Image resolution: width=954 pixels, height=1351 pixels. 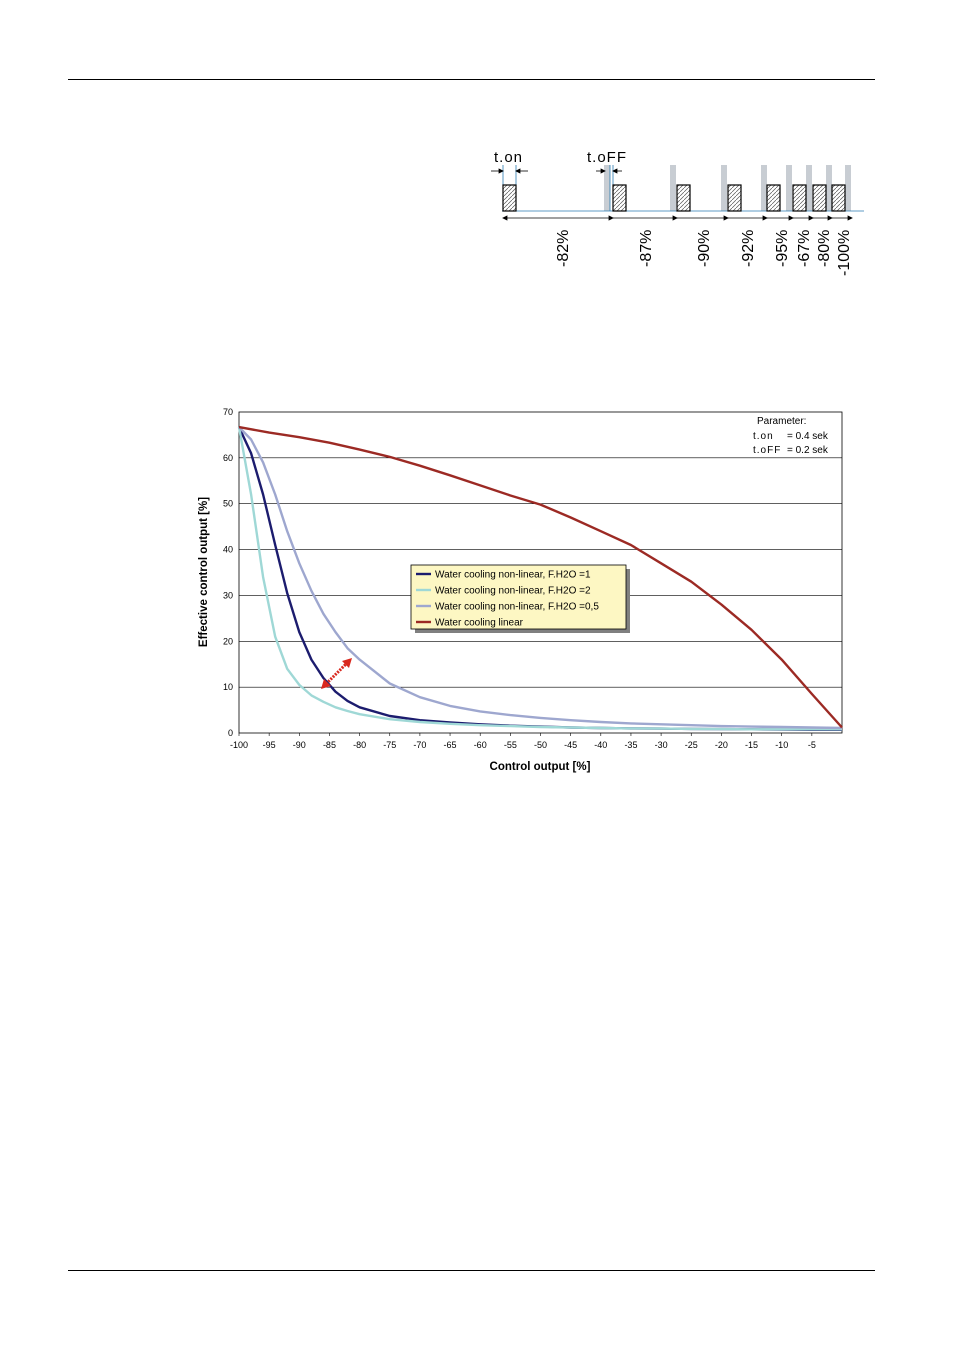 What do you see at coordinates (540, 767) in the screenshot?
I see `x-axis-label: Control output [%]` at bounding box center [540, 767].